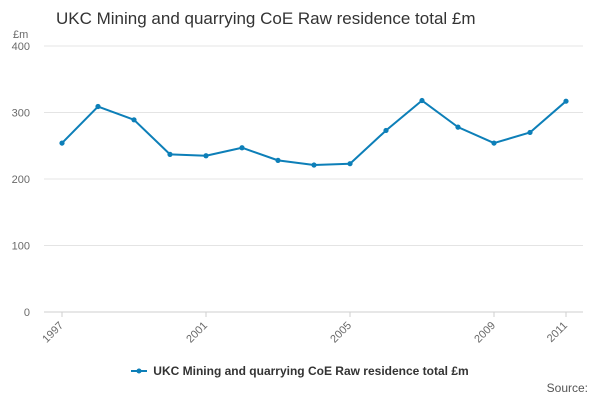  What do you see at coordinates (27, 313) in the screenshot?
I see `y-tick-label: 0` at bounding box center [27, 313].